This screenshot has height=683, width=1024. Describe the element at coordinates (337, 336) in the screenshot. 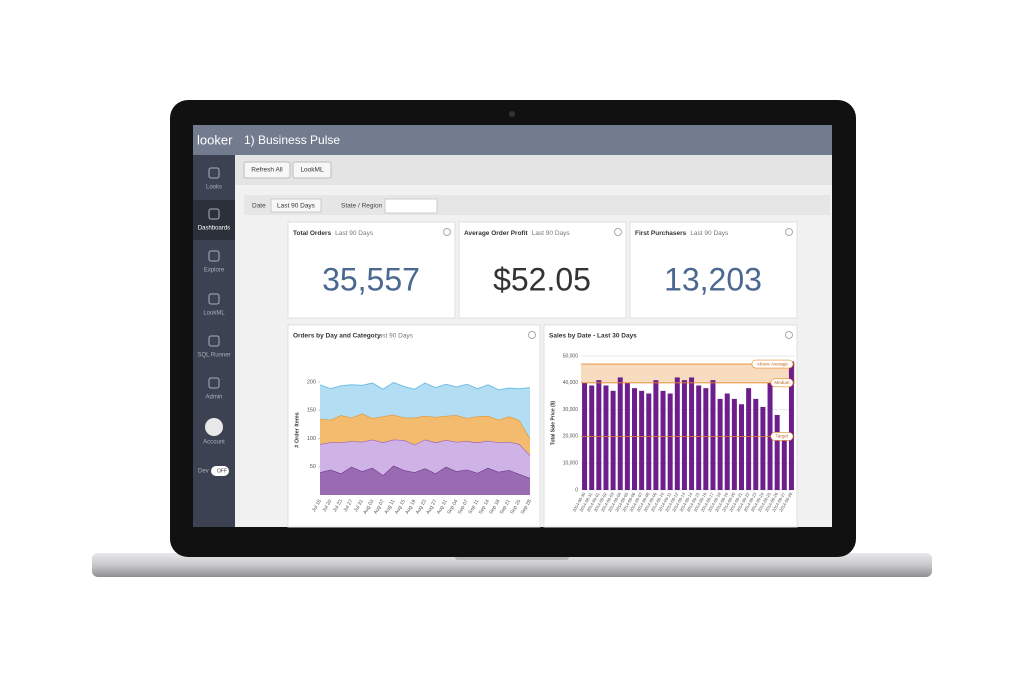

I see `chart-title: Orders by Day and Category` at that location.